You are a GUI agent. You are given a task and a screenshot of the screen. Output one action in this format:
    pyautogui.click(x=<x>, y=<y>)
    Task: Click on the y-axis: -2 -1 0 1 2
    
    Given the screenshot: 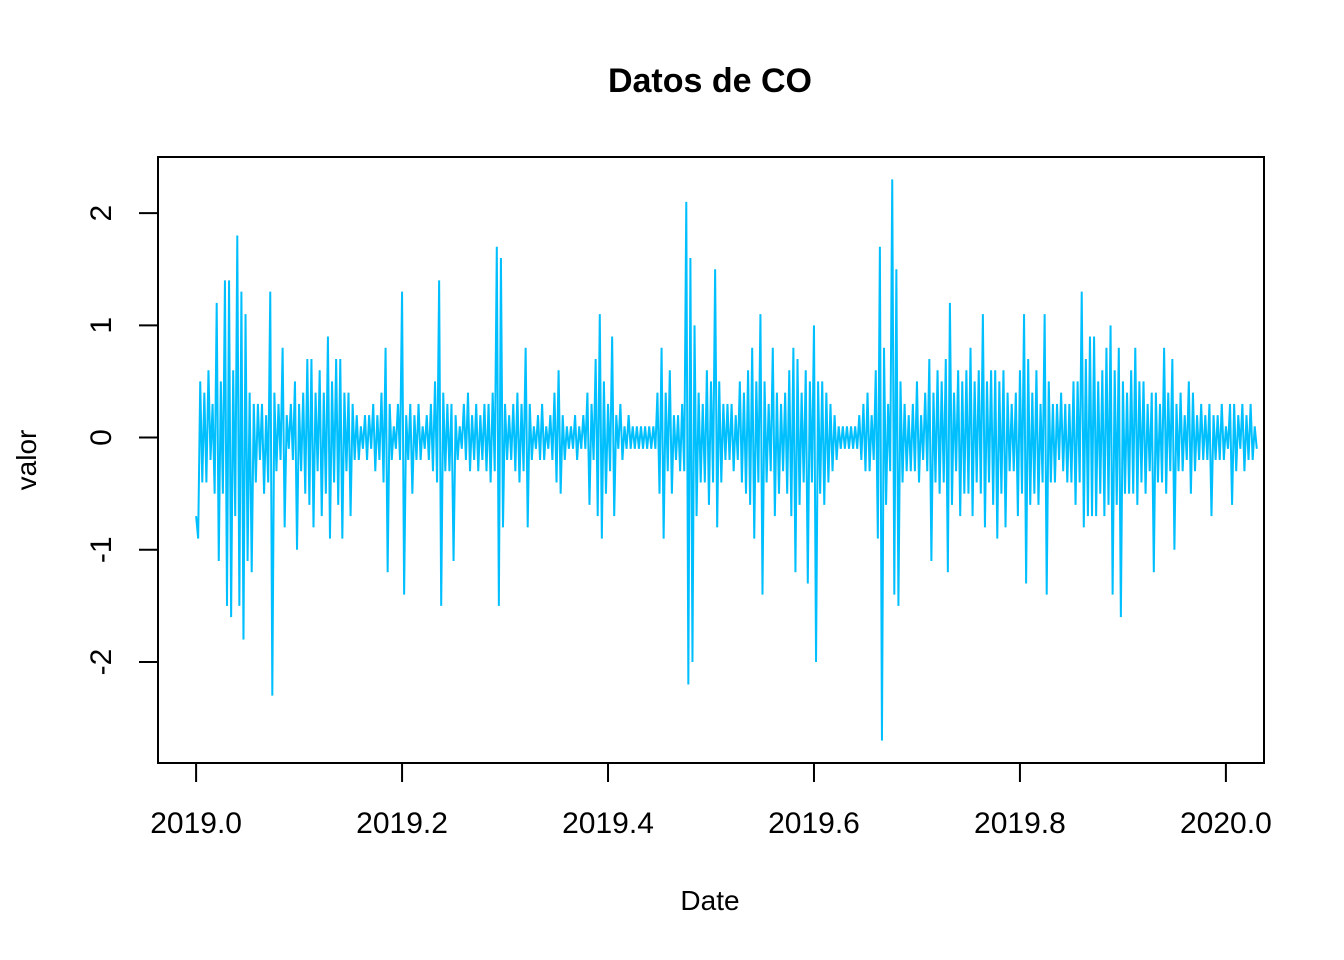 What is the action you would take?
    pyautogui.click(x=122, y=440)
    